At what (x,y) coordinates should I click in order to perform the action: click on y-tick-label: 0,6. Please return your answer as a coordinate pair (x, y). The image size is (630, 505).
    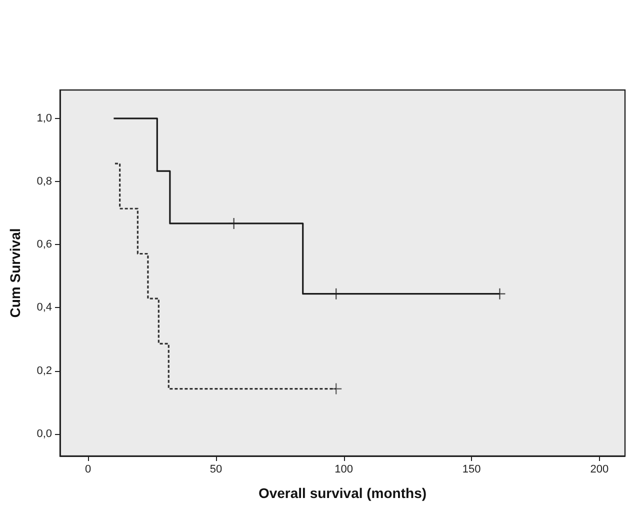
    Looking at the image, I should click on (44, 244).